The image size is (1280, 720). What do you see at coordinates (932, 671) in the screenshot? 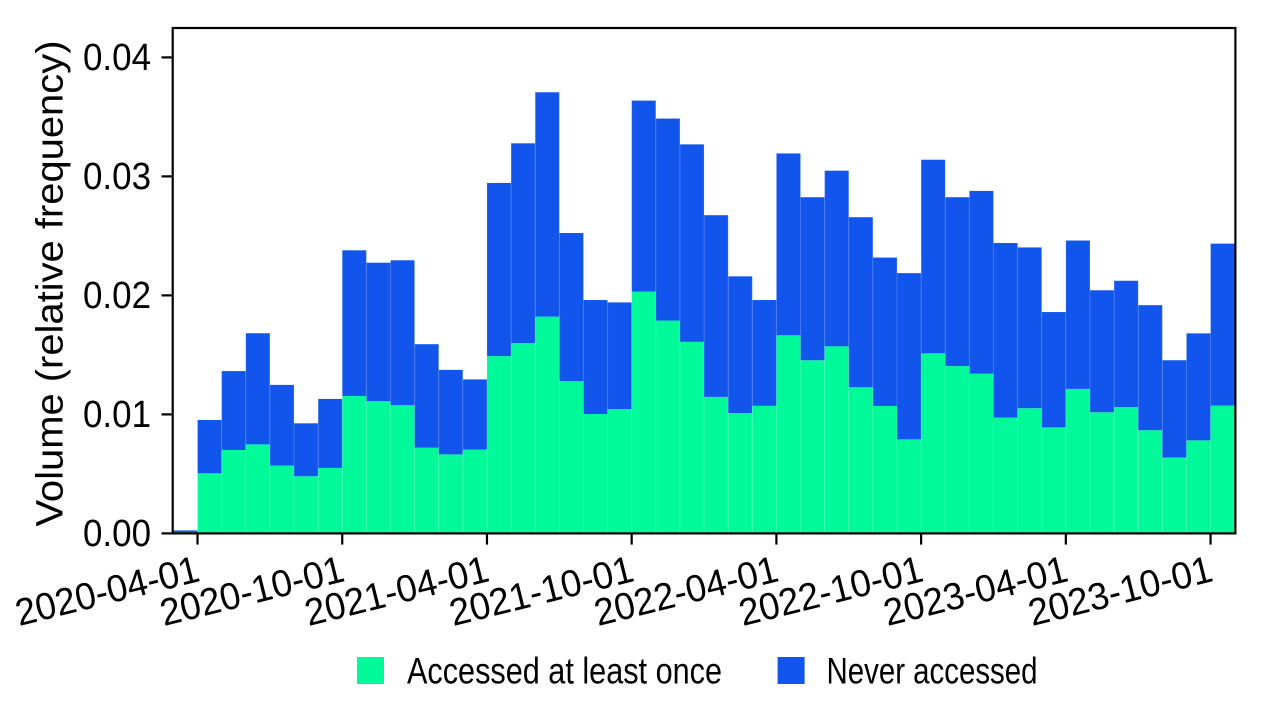
I see `svg-text: Never accessed` at bounding box center [932, 671].